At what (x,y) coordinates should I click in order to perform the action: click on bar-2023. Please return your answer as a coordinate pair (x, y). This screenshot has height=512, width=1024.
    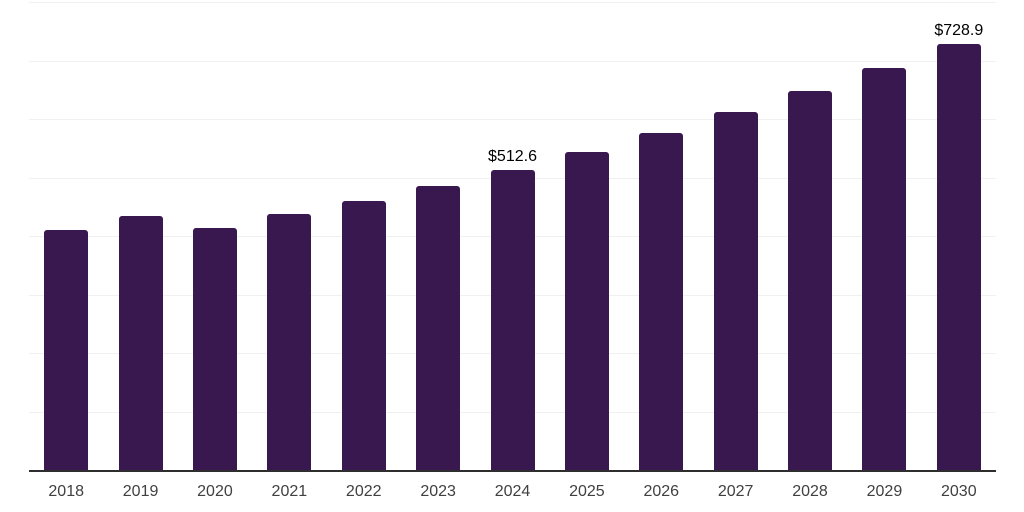
    Looking at the image, I should click on (438, 327).